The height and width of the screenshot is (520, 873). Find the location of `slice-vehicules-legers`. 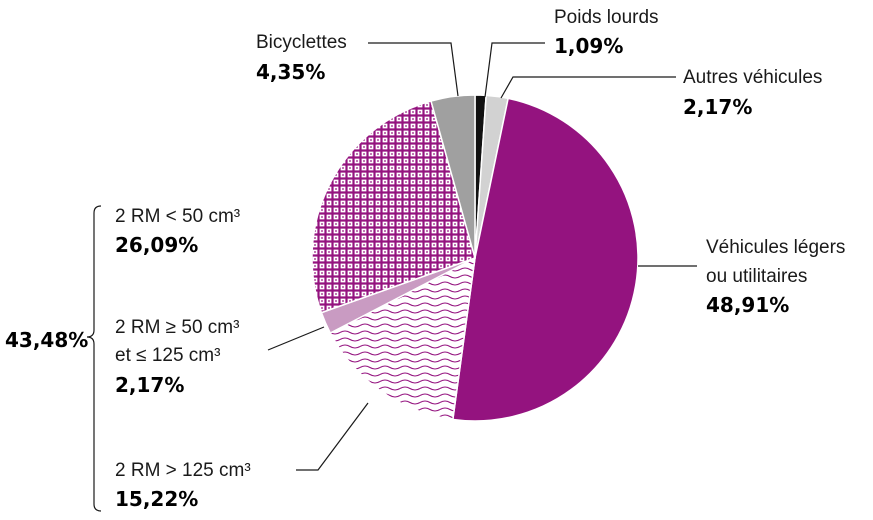

slice-vehicules-legers is located at coordinates (545, 259).